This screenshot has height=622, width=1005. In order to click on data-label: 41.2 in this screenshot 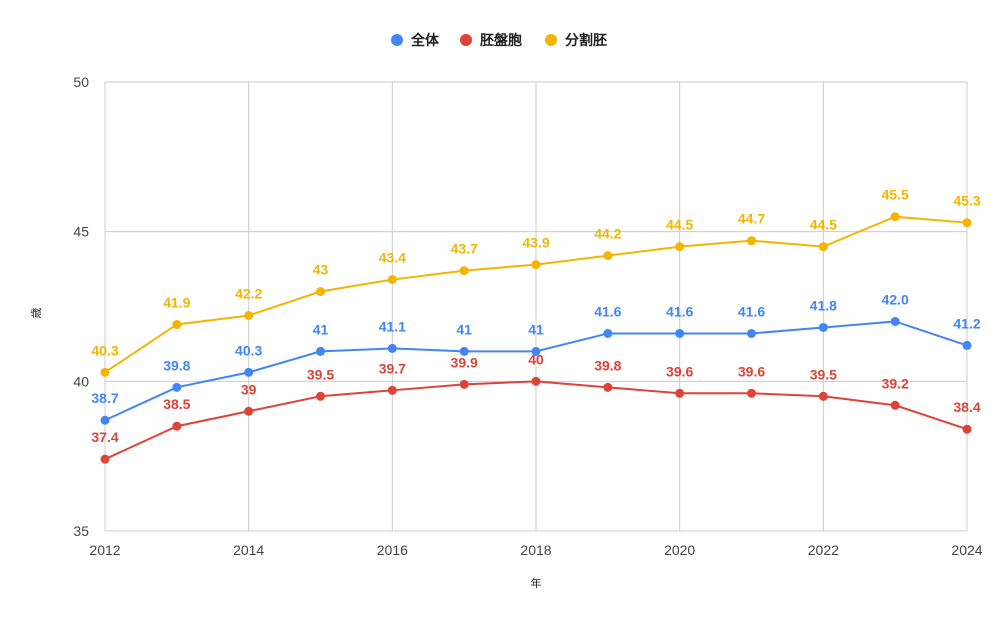, I will do `click(966, 323)`.